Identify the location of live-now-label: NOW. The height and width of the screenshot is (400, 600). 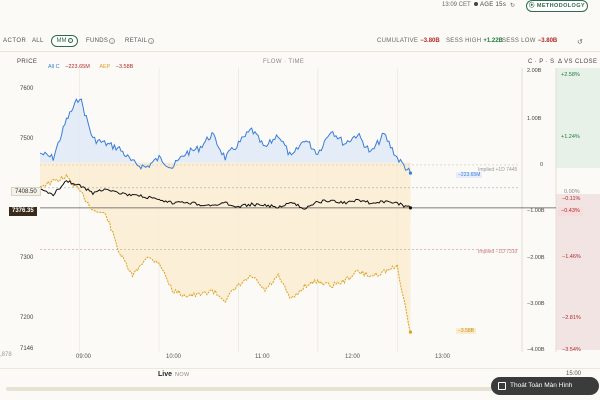
(182, 375).